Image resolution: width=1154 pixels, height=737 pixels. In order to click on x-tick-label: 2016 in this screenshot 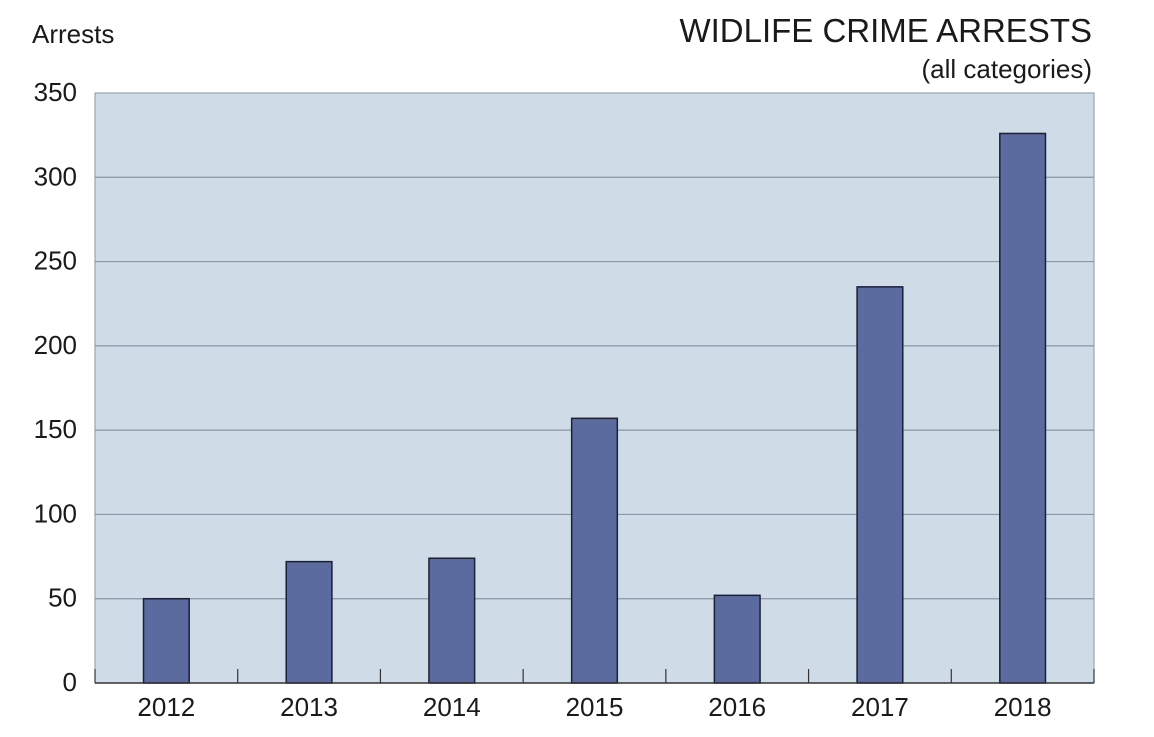, I will do `click(737, 707)`.